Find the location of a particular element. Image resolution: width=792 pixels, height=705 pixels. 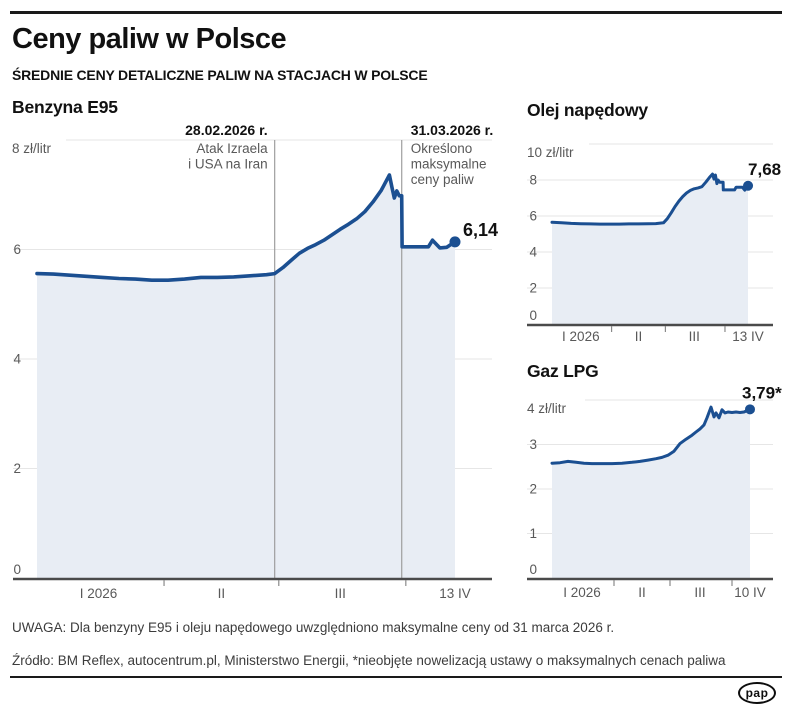

x-axis-label: 10 IV is located at coordinates (750, 592).